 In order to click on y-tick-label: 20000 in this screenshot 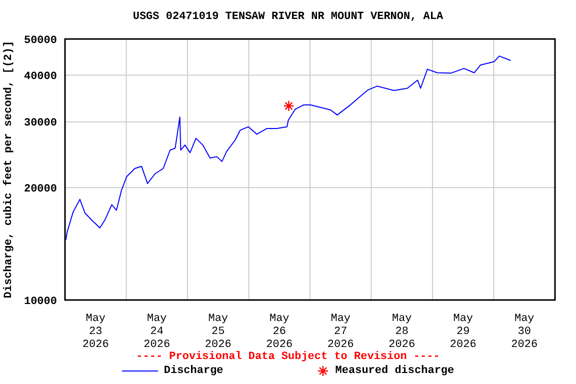, I will do `click(40, 190)`.